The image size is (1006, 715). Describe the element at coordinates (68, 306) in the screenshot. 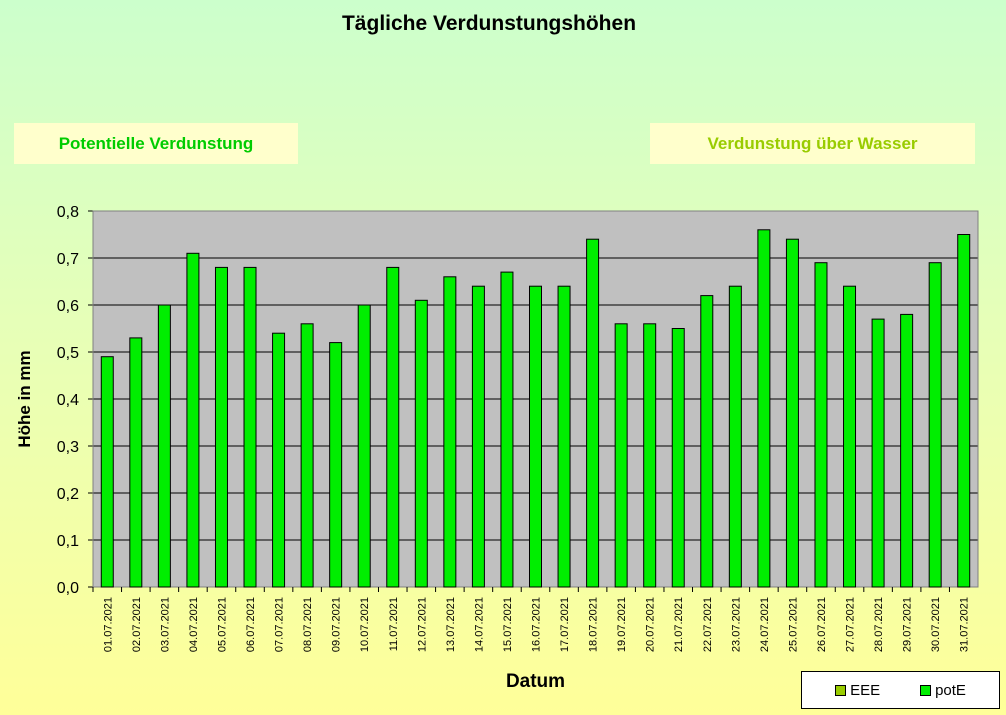

I see `y-tick-label: 0,6` at that location.